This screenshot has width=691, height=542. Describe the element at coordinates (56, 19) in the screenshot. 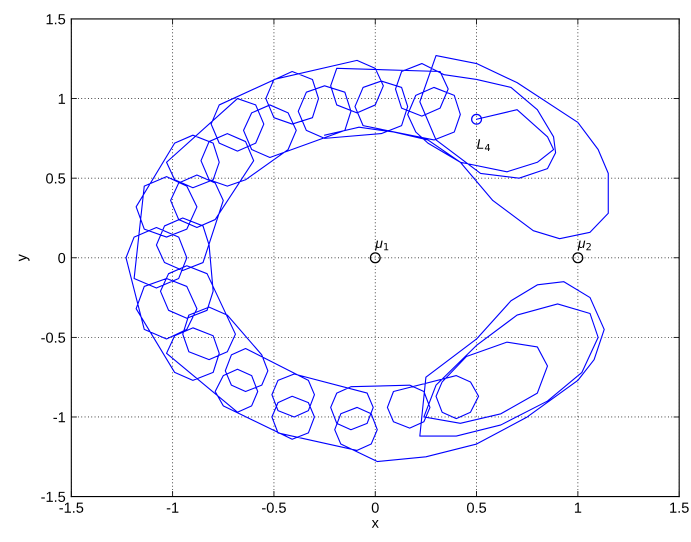

I see `y-tick-label: 1.5` at that location.